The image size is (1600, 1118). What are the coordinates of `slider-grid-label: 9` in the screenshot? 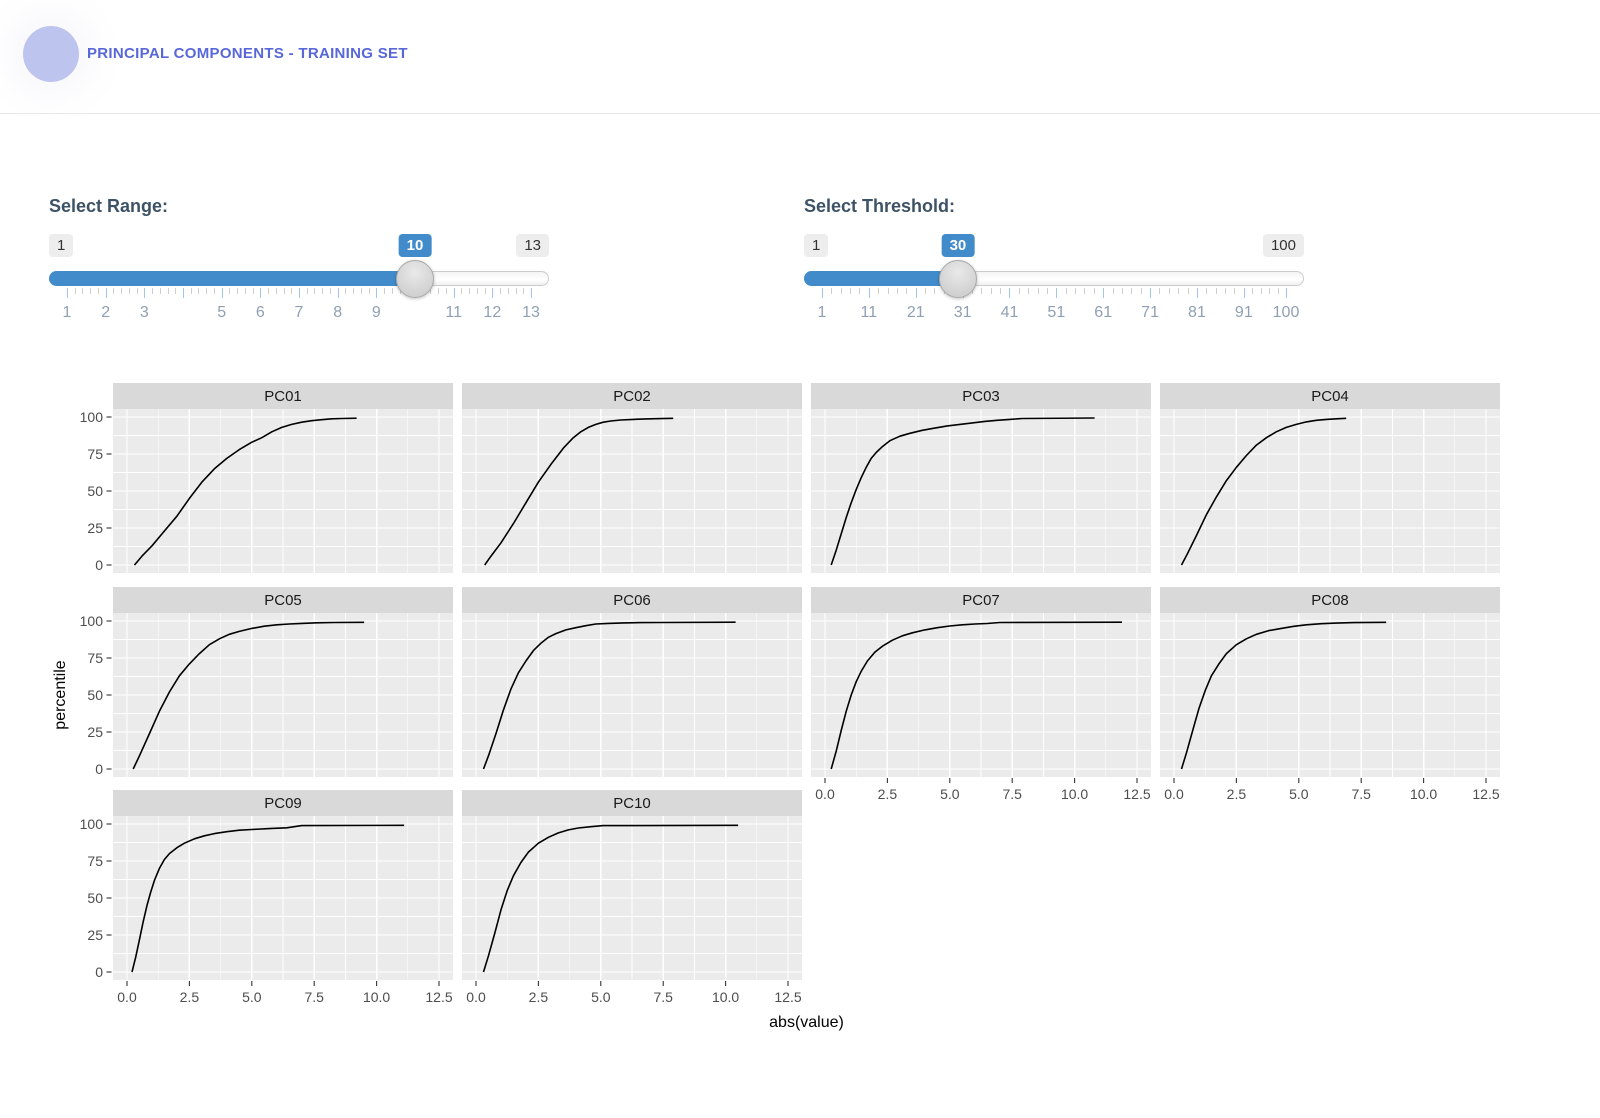 It's located at (376, 312).